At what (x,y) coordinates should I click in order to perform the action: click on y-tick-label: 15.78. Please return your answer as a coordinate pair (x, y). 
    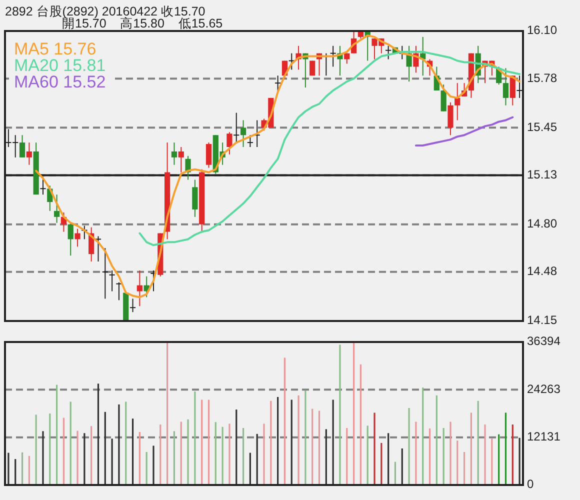
    Looking at the image, I should click on (542, 77).